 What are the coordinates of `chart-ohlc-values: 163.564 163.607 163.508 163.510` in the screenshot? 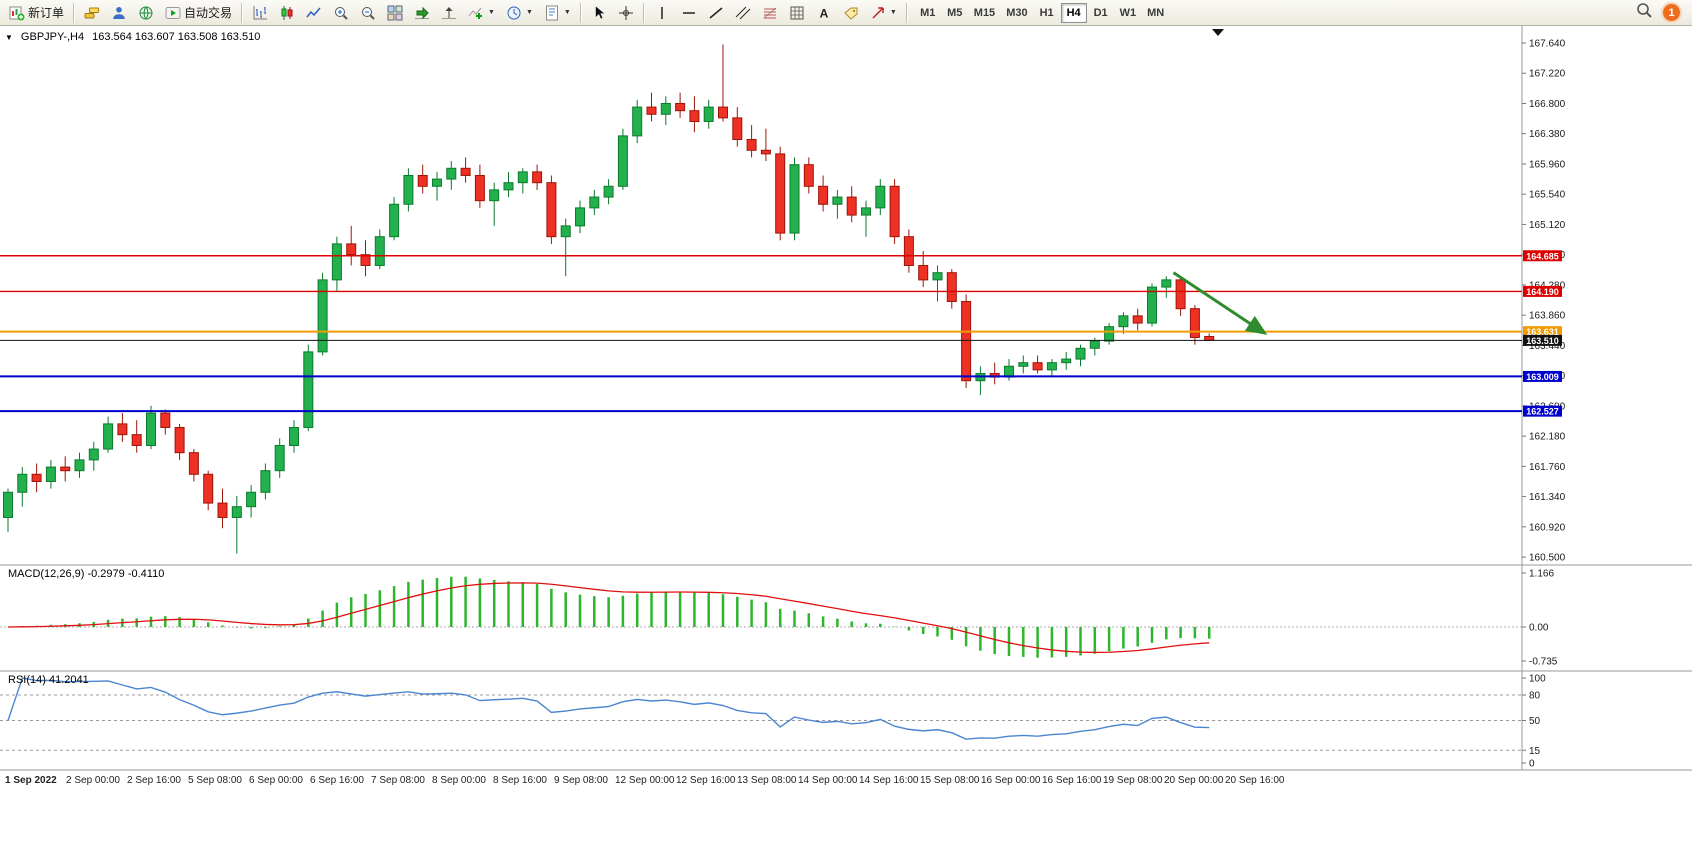 It's located at (176, 37).